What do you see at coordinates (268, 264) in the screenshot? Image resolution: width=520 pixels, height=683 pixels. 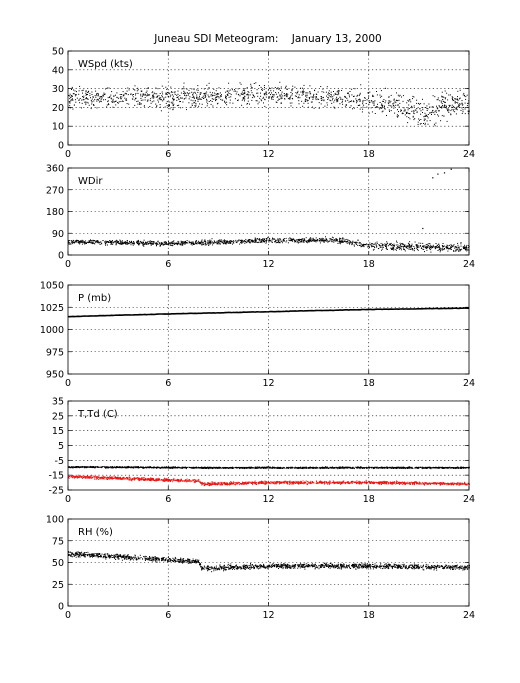 I see `x-tick-label: 12` at bounding box center [268, 264].